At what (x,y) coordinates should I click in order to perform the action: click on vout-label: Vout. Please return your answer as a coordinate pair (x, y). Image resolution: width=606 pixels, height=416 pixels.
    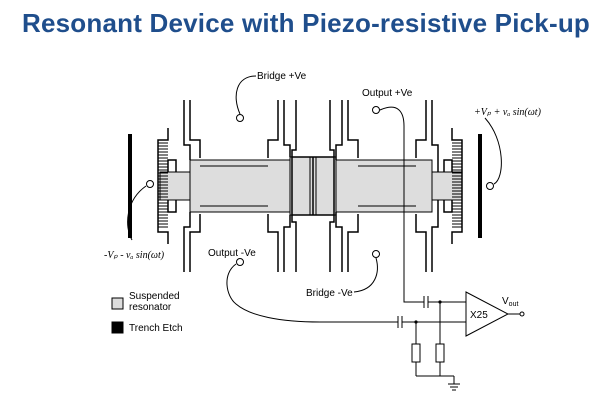
    Looking at the image, I should click on (510, 302).